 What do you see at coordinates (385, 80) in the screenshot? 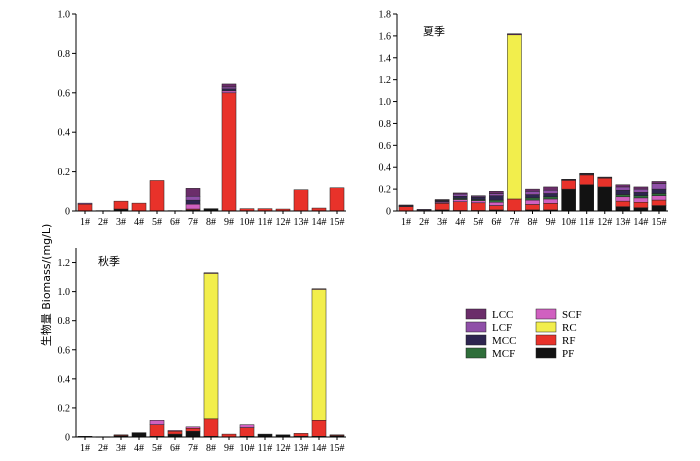
I see `y-tick-label: 1.2` at bounding box center [385, 80].